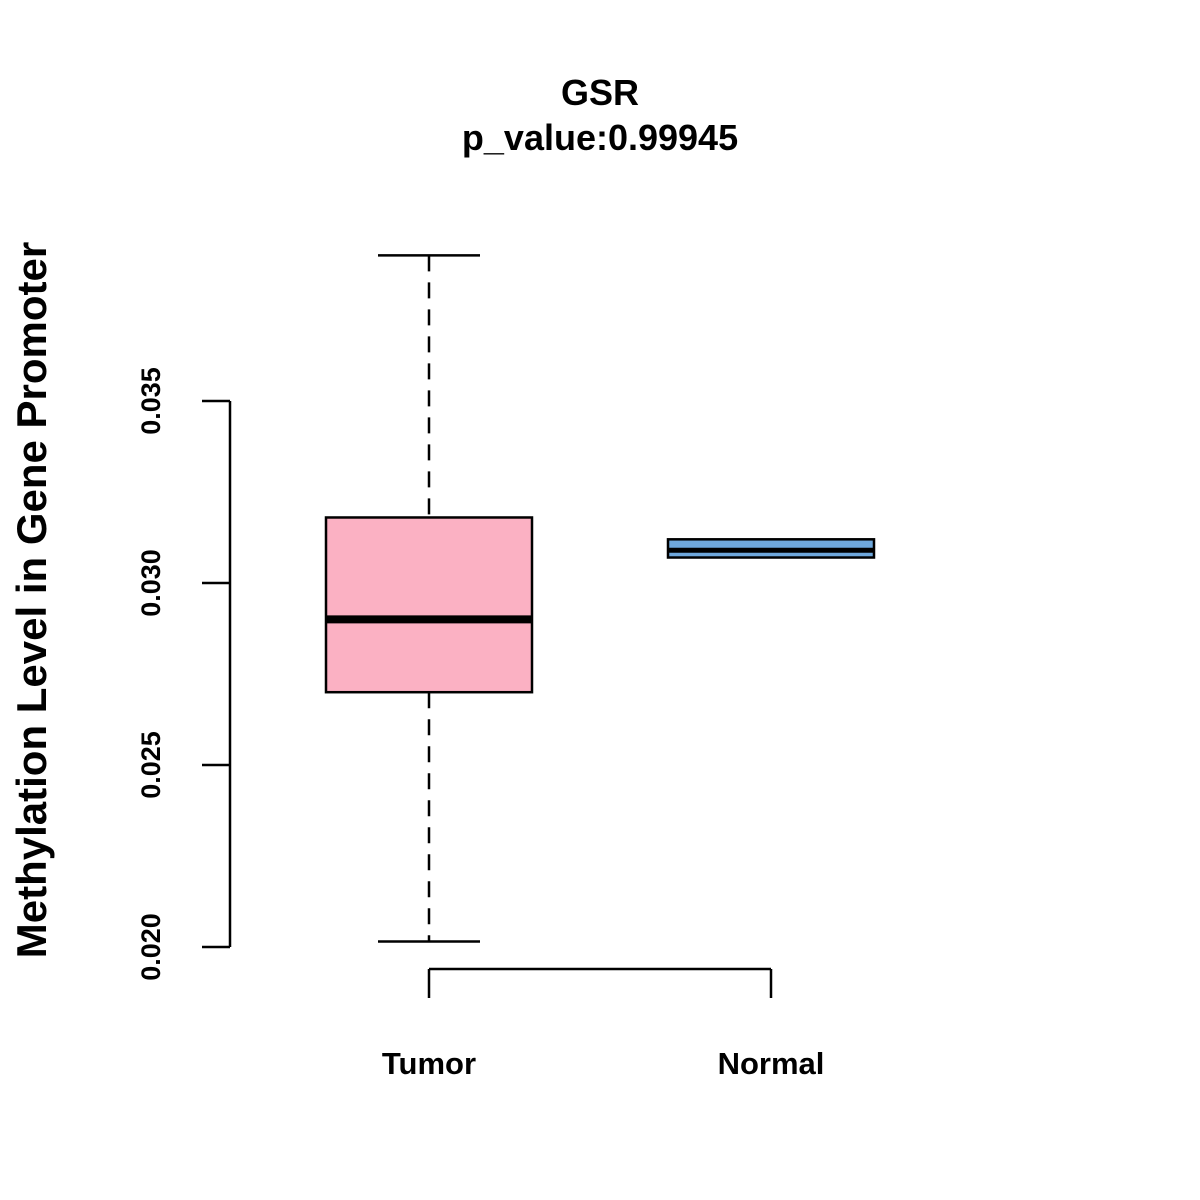 The height and width of the screenshot is (1200, 1200). Describe the element at coordinates (184, 674) in the screenshot. I see `y-axis: 0.020 0.025 0.030 0.035` at that location.